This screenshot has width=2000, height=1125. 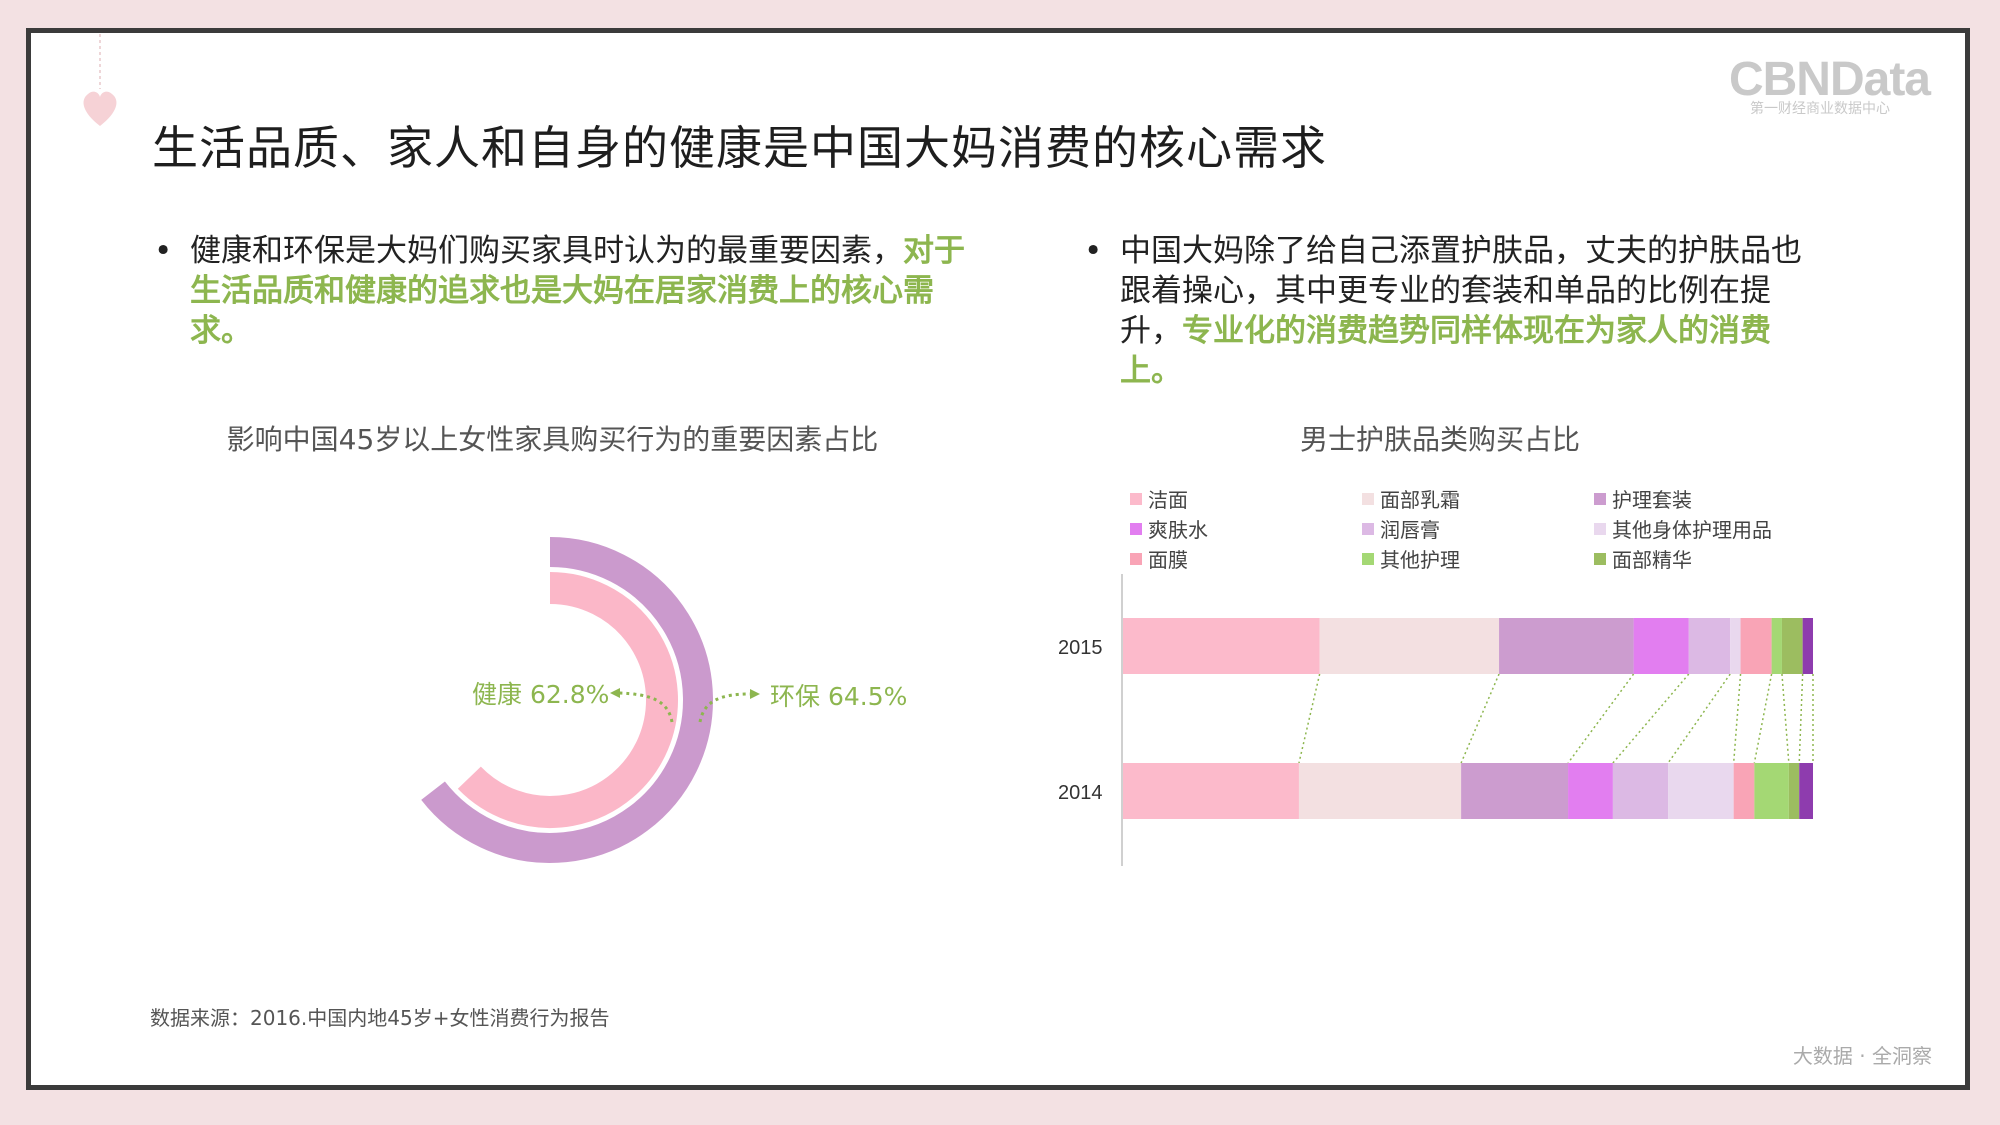 What do you see at coordinates (1820, 109) in the screenshot?
I see `logo-subtitle: 第一财经商业数据中心` at bounding box center [1820, 109].